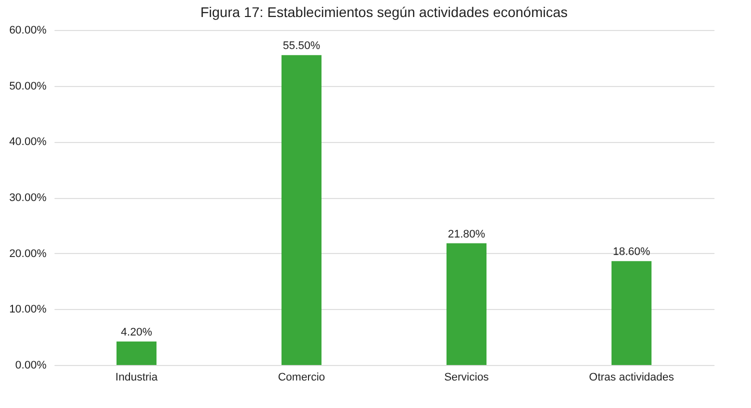 This screenshot has width=751, height=408. What do you see at coordinates (136, 378) in the screenshot?
I see `x-tick-label: Industria` at bounding box center [136, 378].